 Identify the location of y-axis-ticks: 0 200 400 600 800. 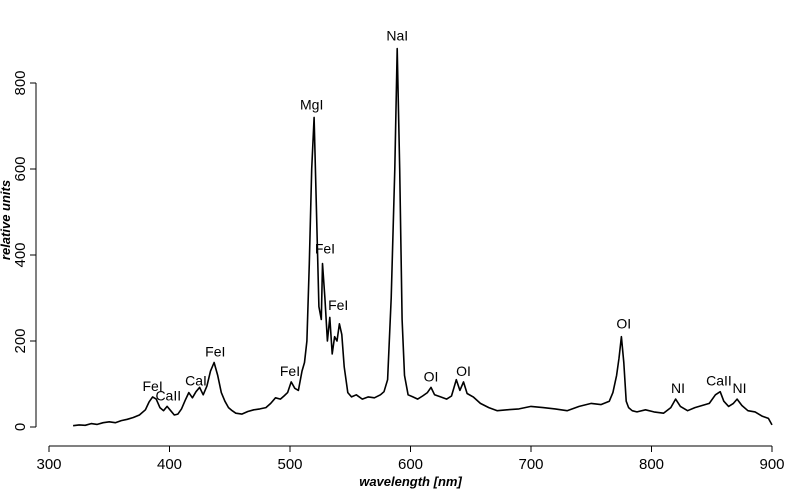
(24, 250).